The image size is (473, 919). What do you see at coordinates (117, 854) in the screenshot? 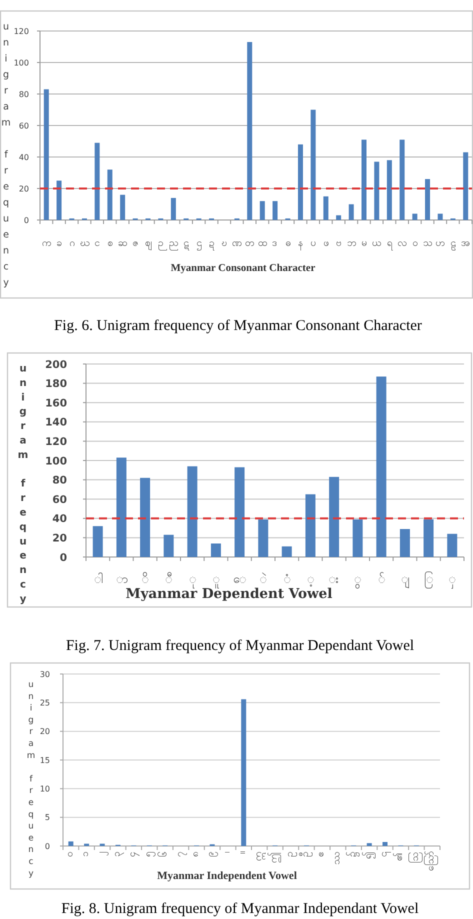
I see `x-tick-label: ၃` at bounding box center [117, 854].